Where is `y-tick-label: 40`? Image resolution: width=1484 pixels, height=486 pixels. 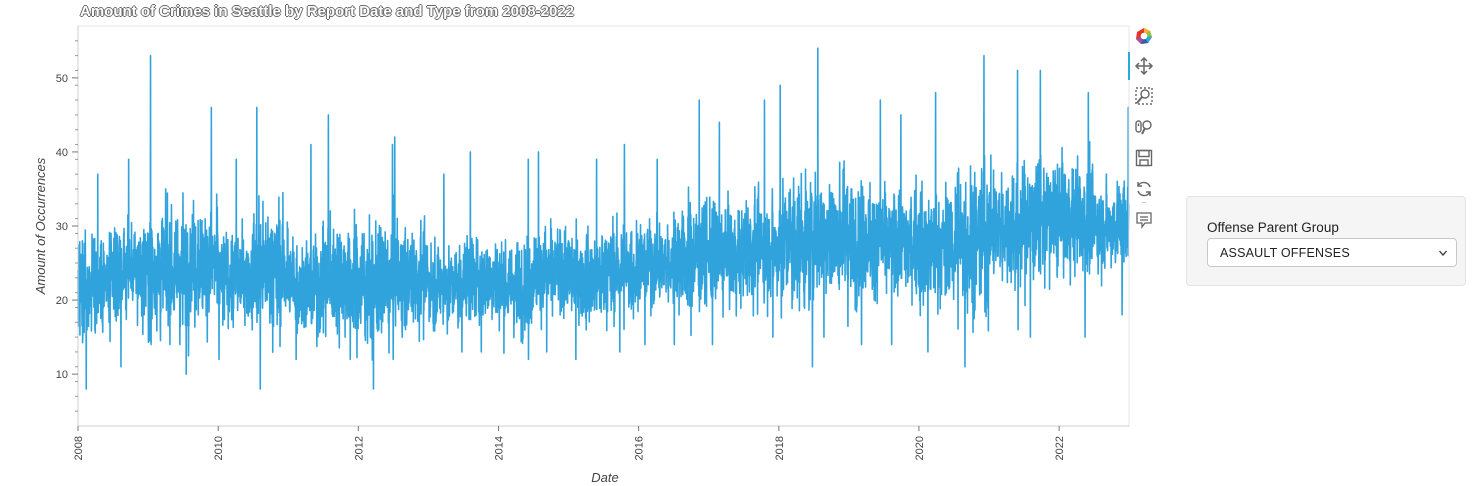 y-tick-label: 40 is located at coordinates (62, 153).